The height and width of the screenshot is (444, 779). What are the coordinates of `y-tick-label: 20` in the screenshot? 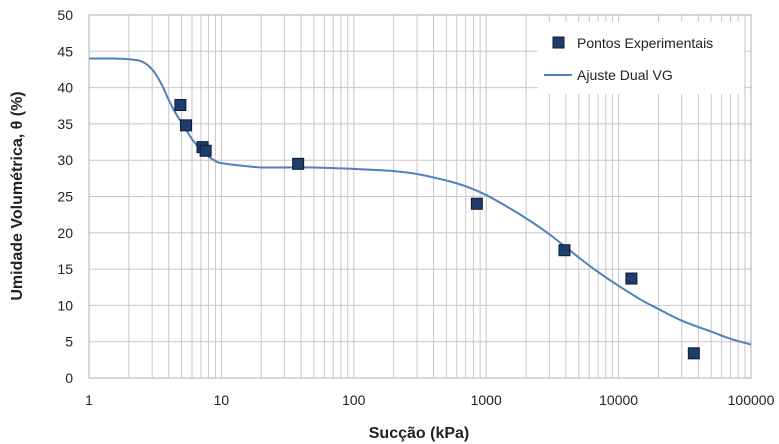 It's located at (65, 233).